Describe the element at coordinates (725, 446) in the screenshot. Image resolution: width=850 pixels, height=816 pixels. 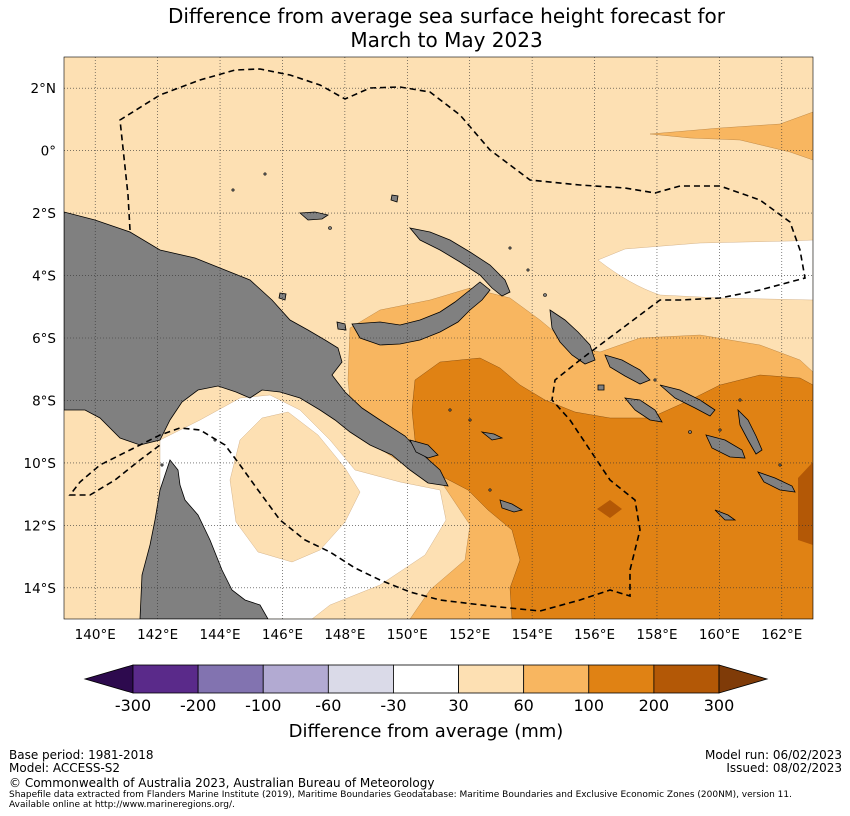
I see `land-guadalcanal` at that location.